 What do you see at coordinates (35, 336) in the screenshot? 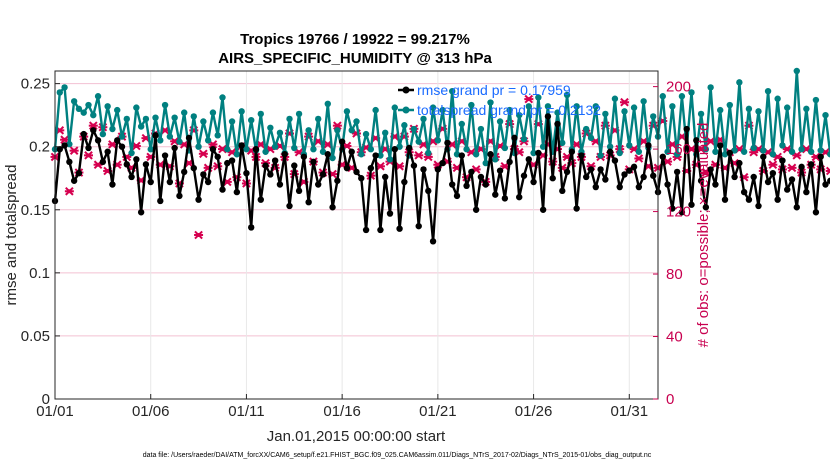
I see `y-tick-label-1: 0.05` at bounding box center [35, 336].